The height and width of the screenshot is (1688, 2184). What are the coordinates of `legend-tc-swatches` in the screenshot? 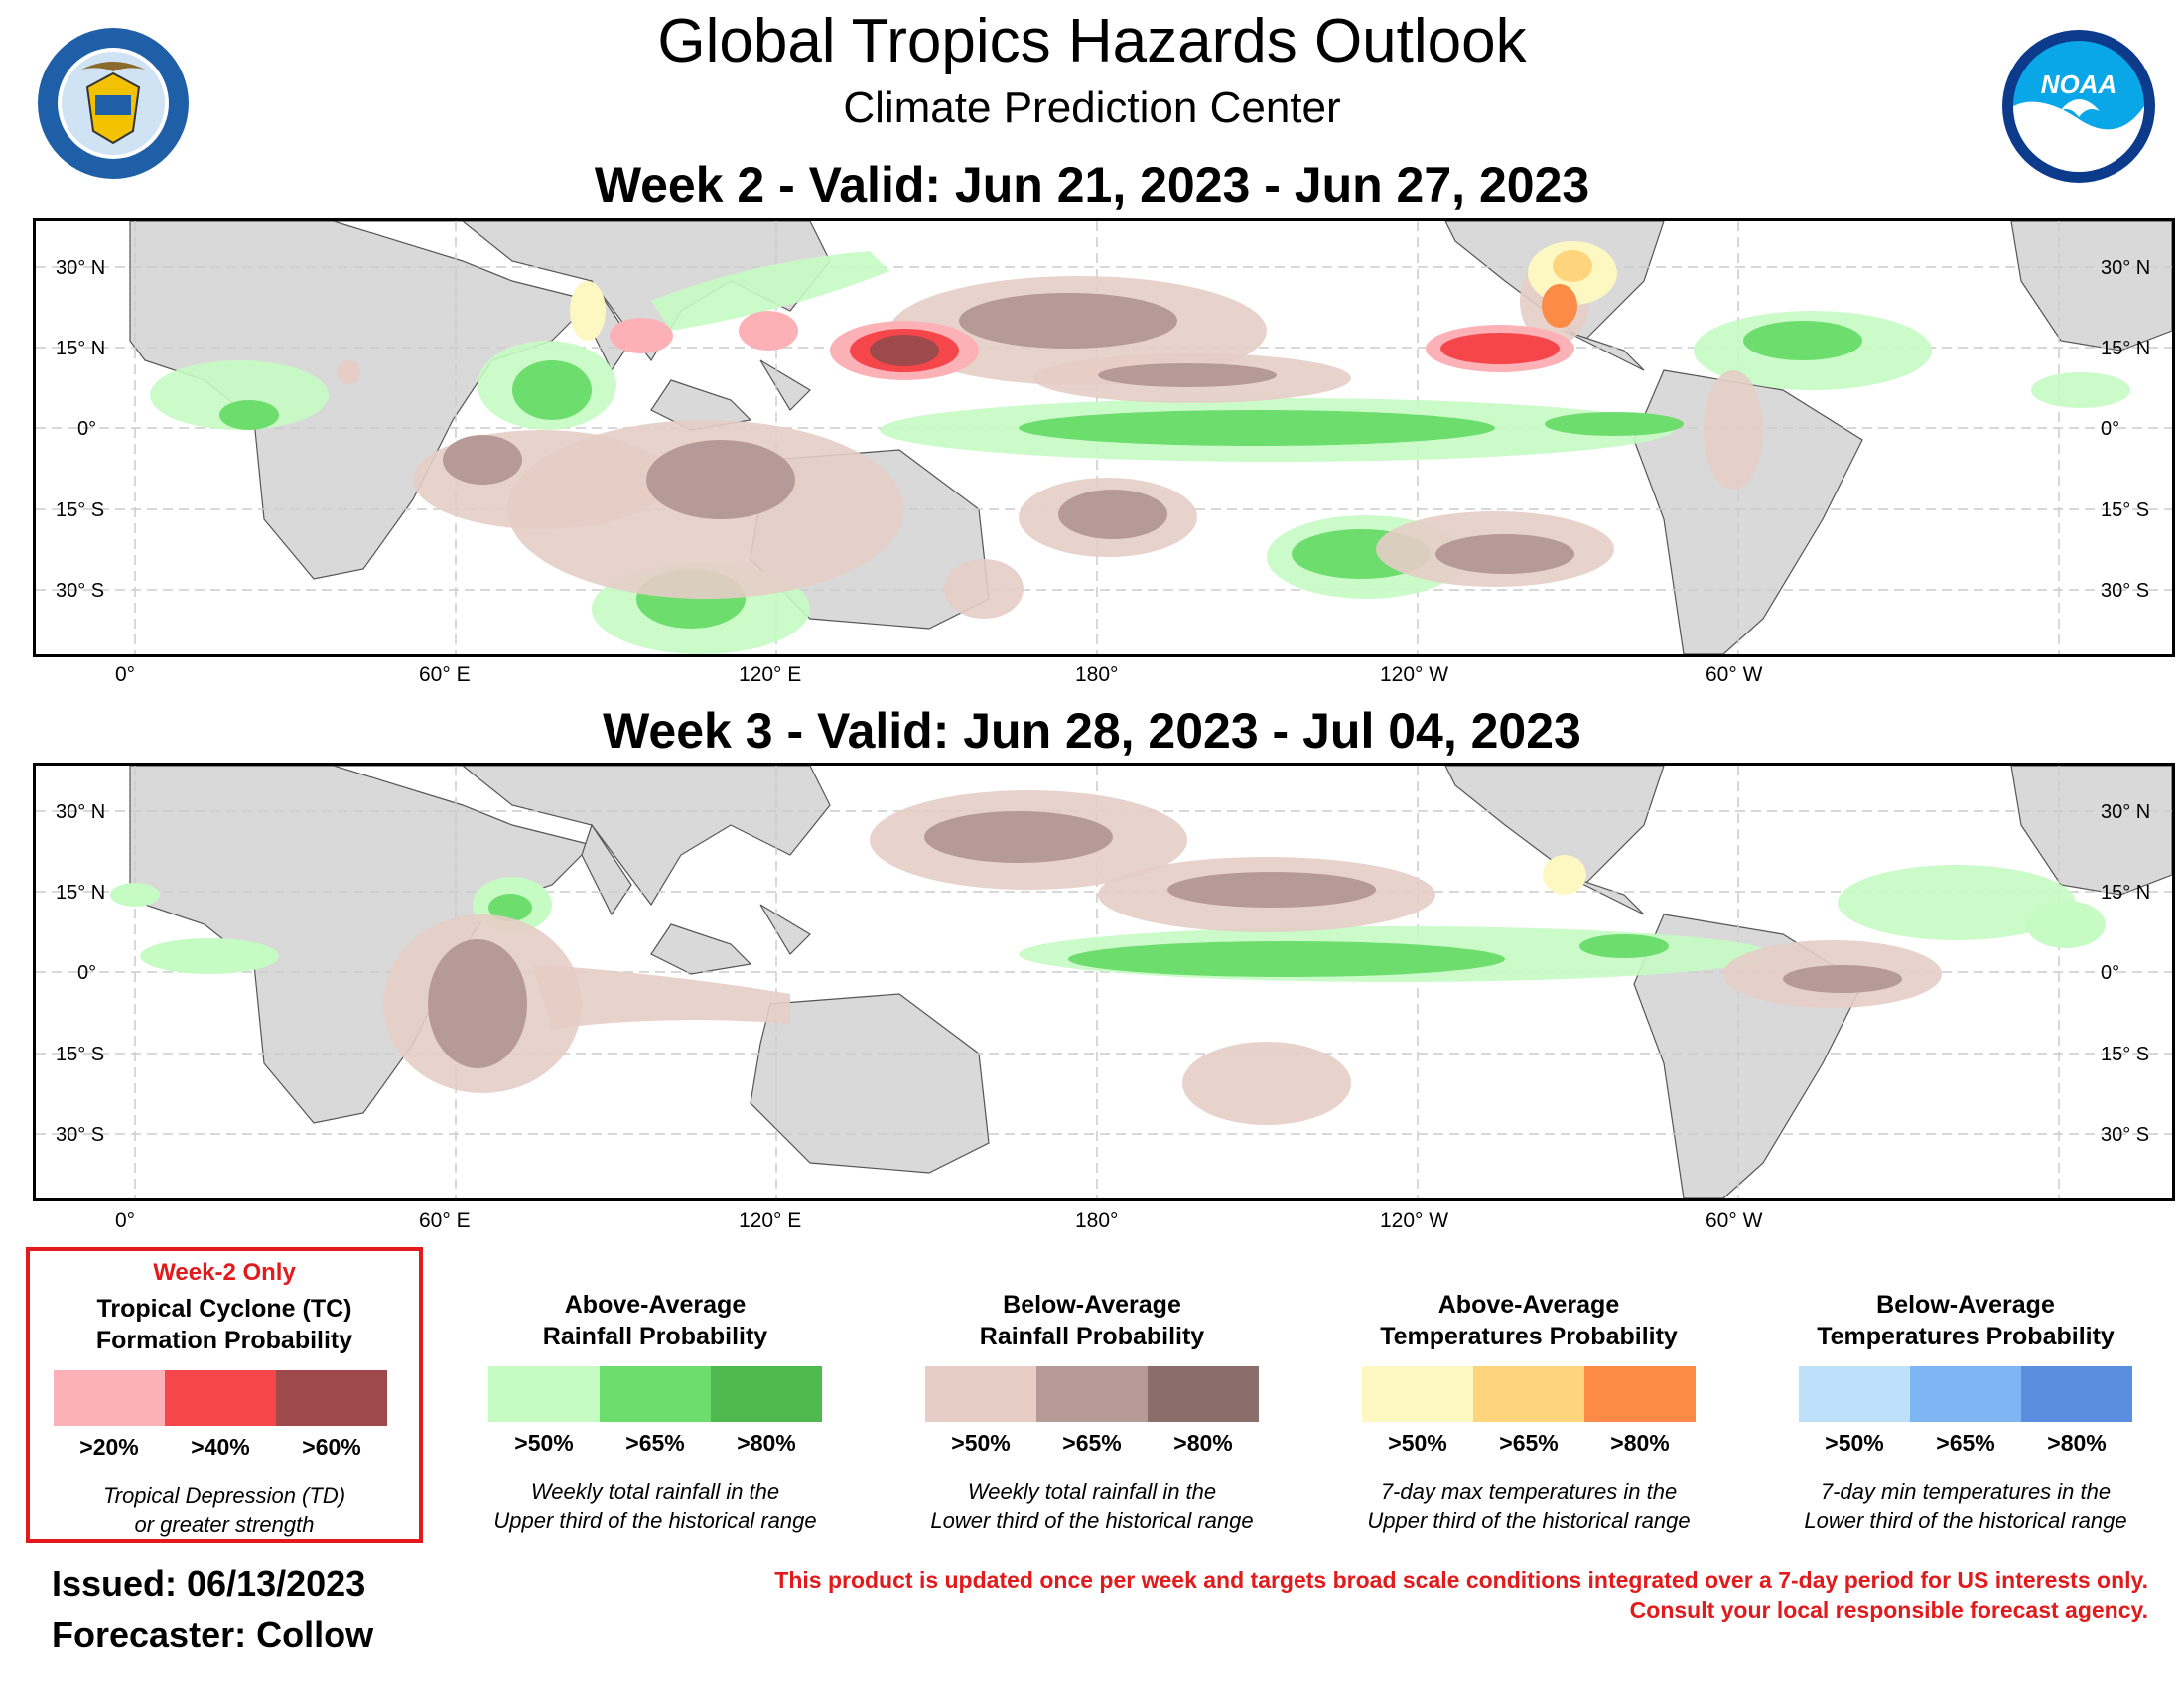 It's located at (220, 1398).